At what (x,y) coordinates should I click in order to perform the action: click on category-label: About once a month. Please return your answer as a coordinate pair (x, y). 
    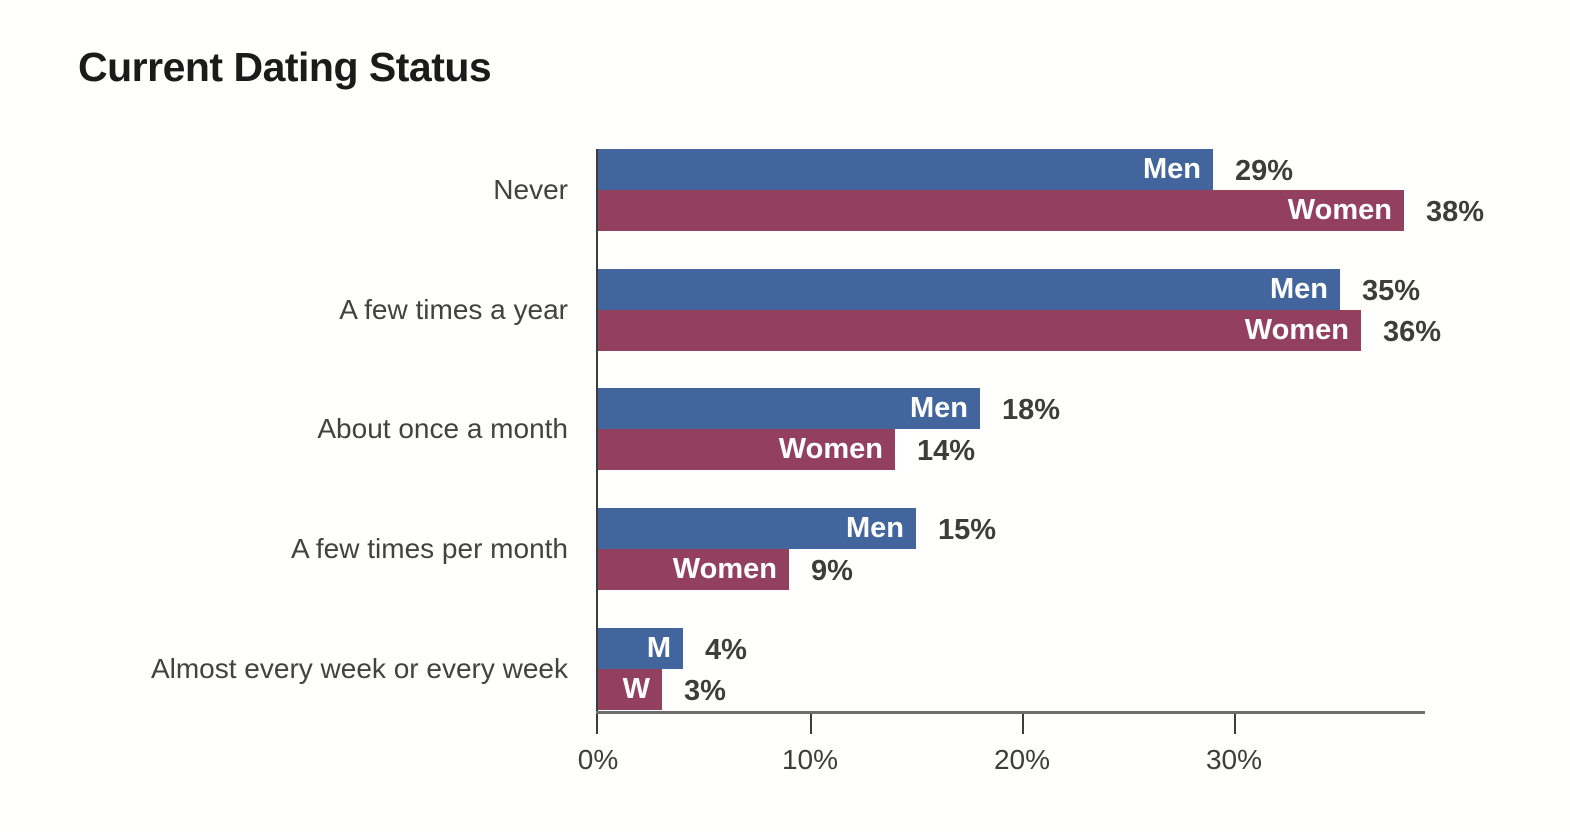
    Looking at the image, I should click on (442, 428).